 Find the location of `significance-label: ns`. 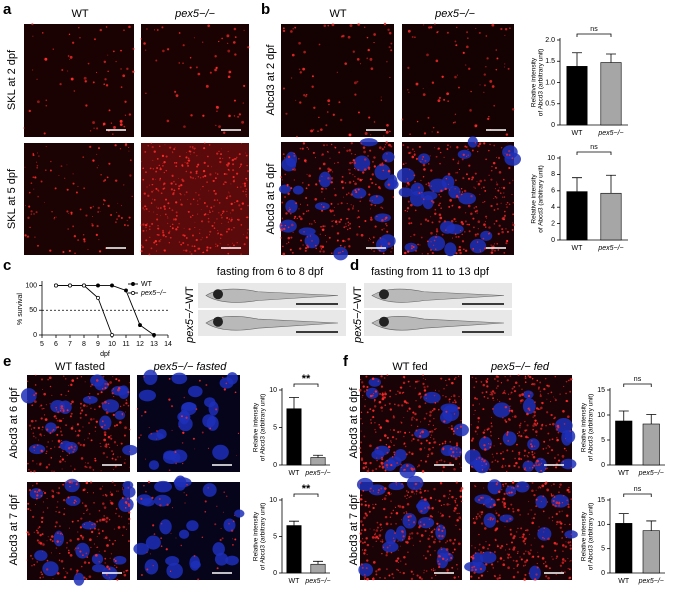

significance-label: ns is located at coordinates (594, 147).